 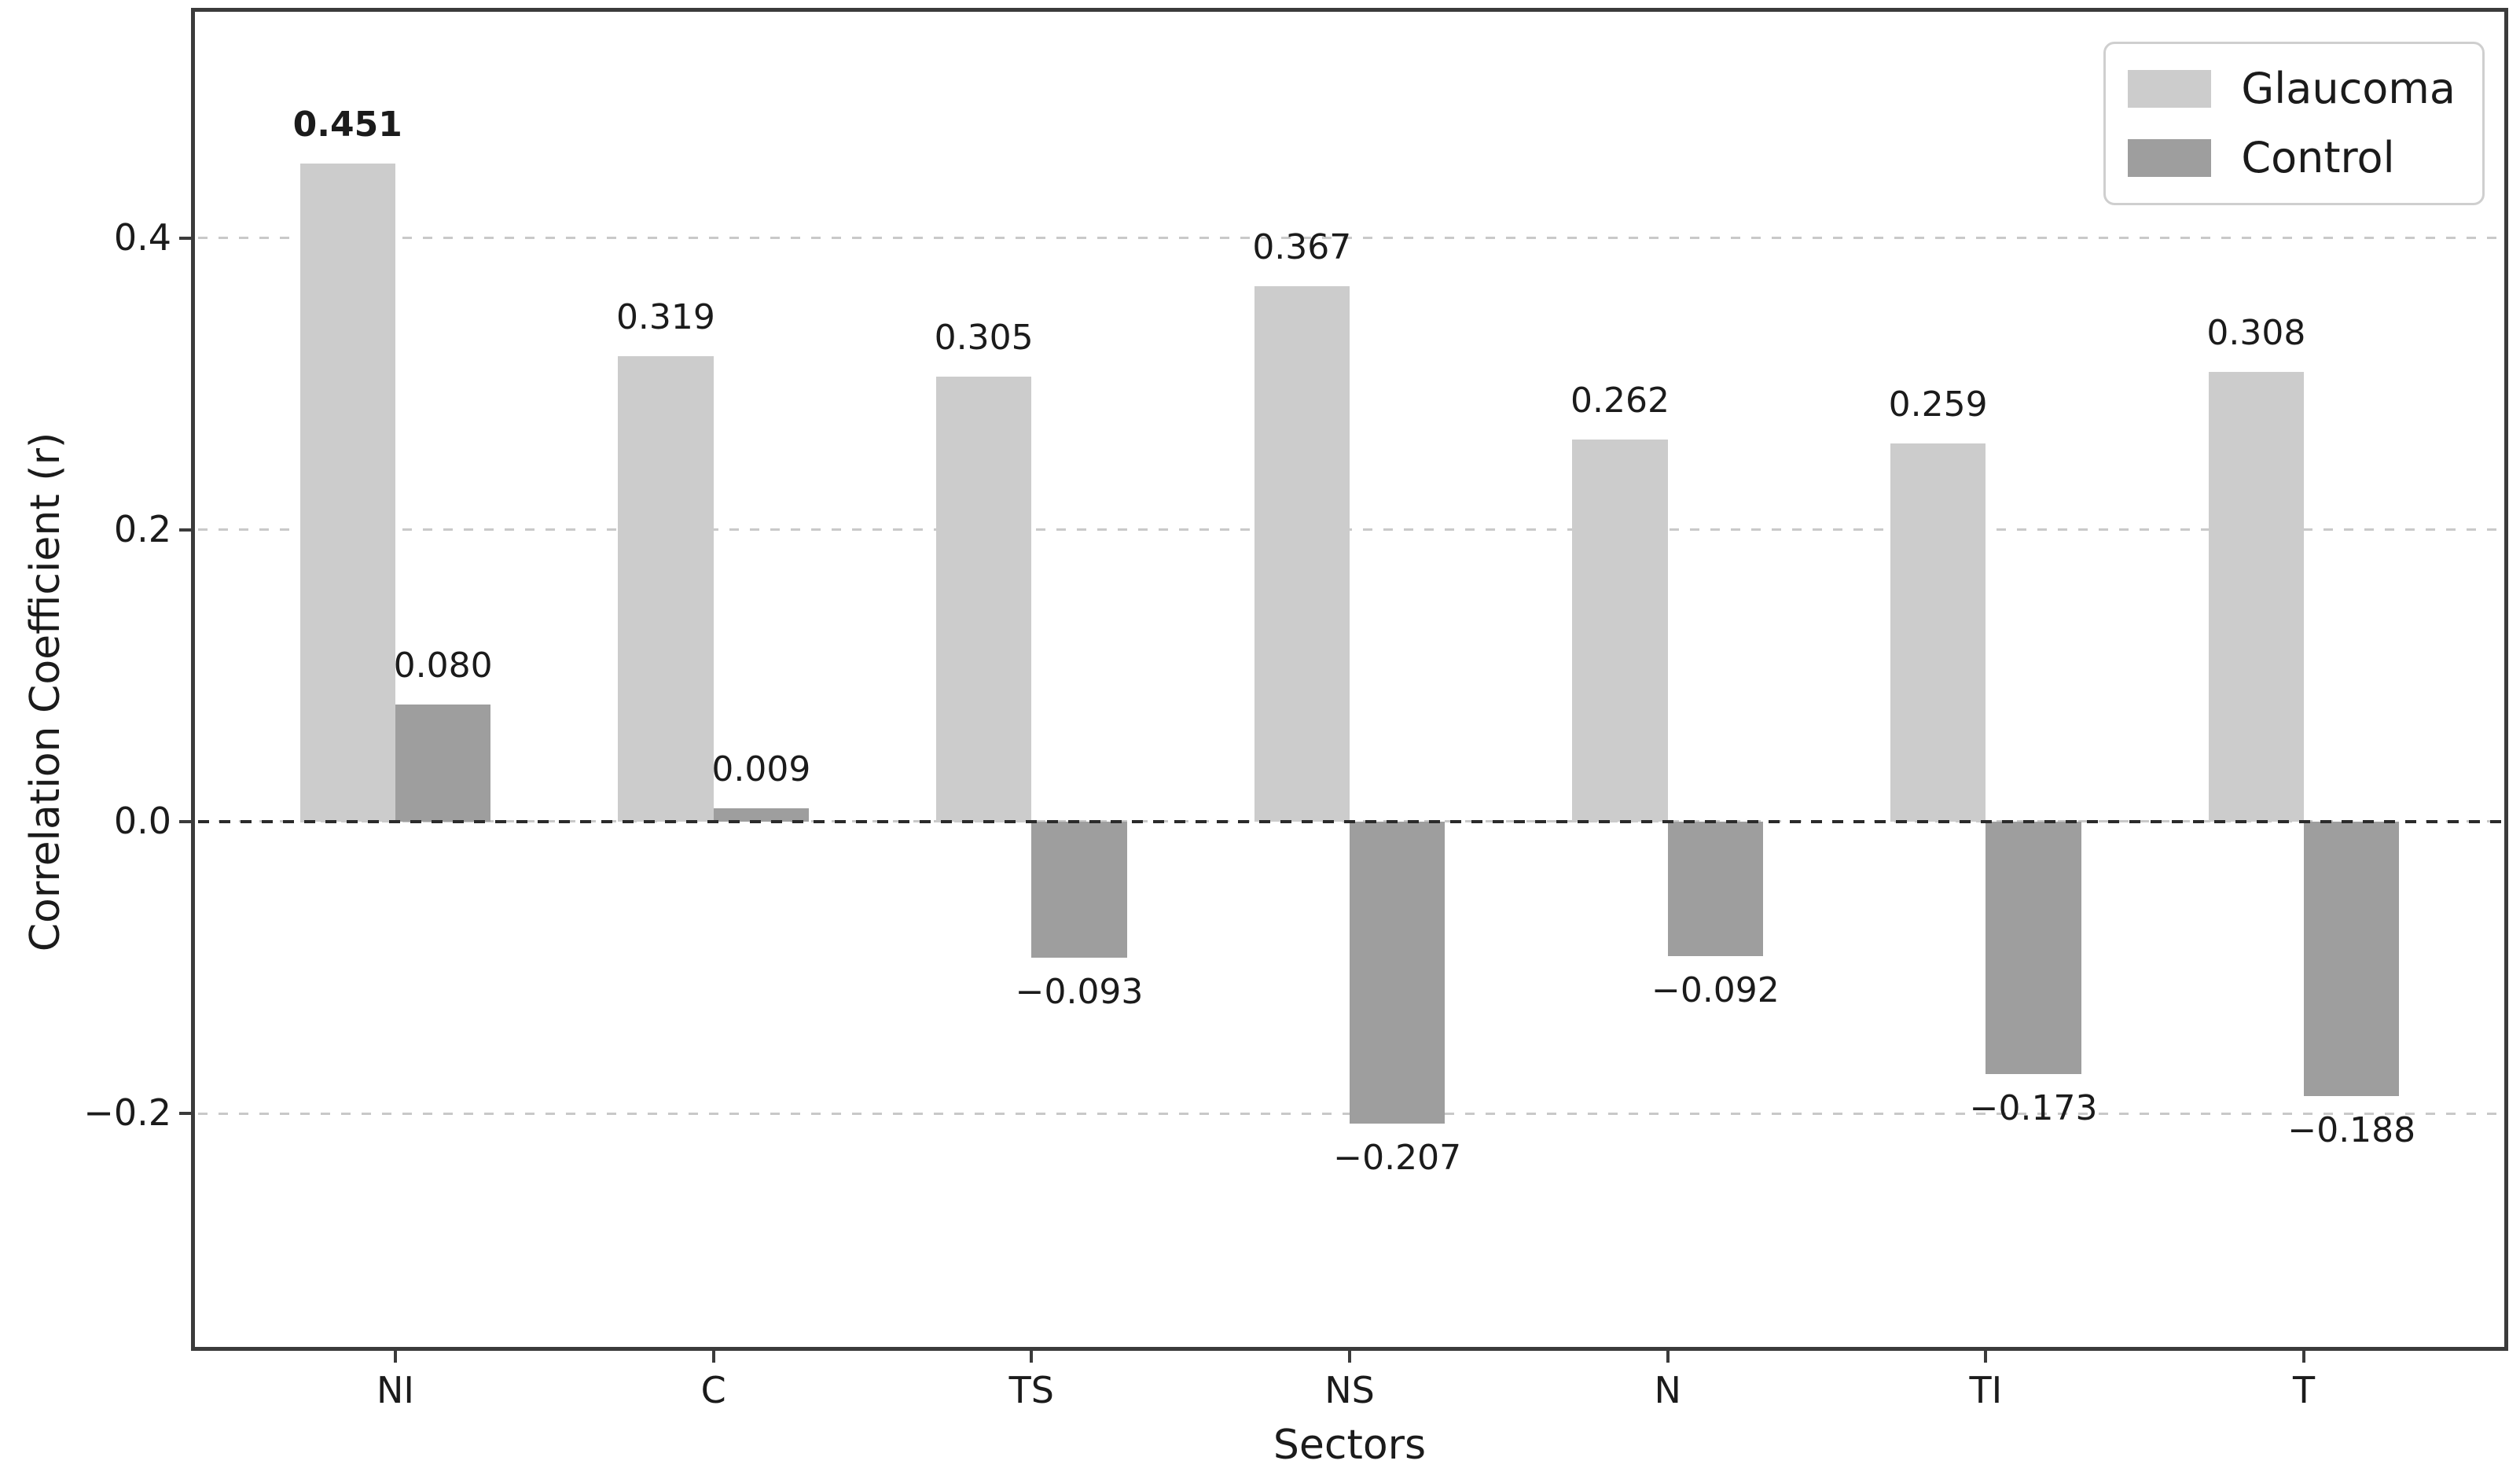 What do you see at coordinates (1667, 1390) in the screenshot?
I see `x-tick-label-N: N` at bounding box center [1667, 1390].